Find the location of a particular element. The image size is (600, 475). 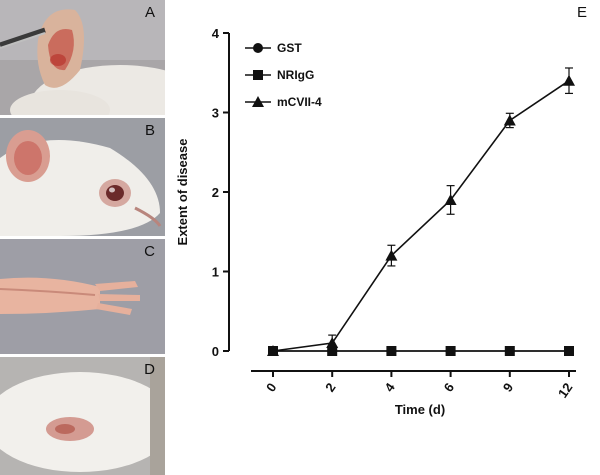

photo-panel-b: B is located at coordinates (82, 177).